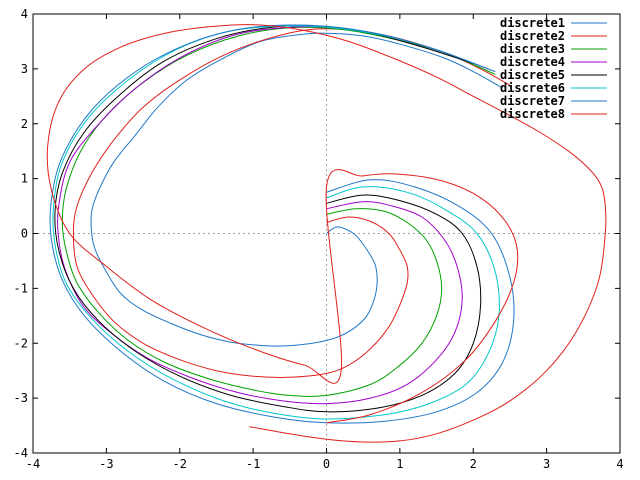  What do you see at coordinates (532, 75) in the screenshot?
I see `legend-label-discrete5: discrete5` at bounding box center [532, 75].